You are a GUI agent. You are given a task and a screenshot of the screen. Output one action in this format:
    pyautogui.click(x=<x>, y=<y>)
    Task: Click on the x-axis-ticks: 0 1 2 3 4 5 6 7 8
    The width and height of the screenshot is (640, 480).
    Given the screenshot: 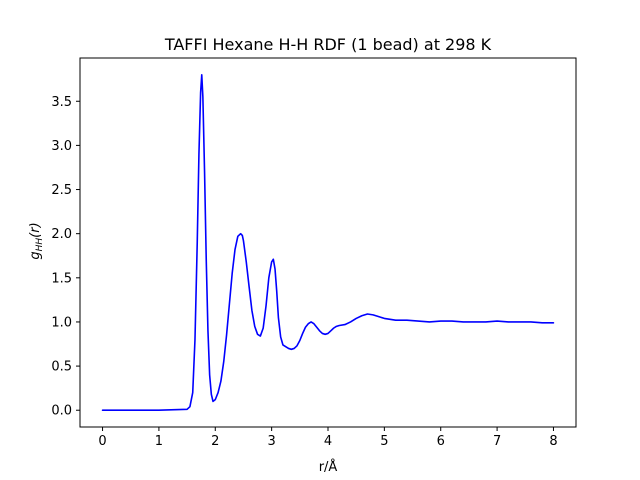 What is the action you would take?
    pyautogui.click(x=328, y=438)
    